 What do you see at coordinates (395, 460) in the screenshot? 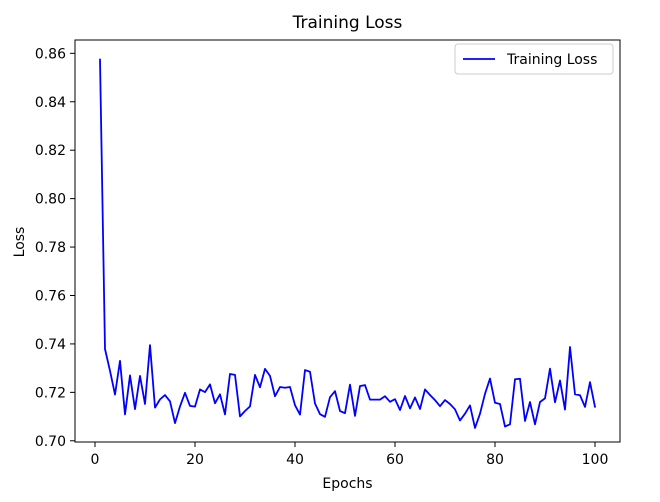
I see `x-tick-label: 60` at bounding box center [395, 460].